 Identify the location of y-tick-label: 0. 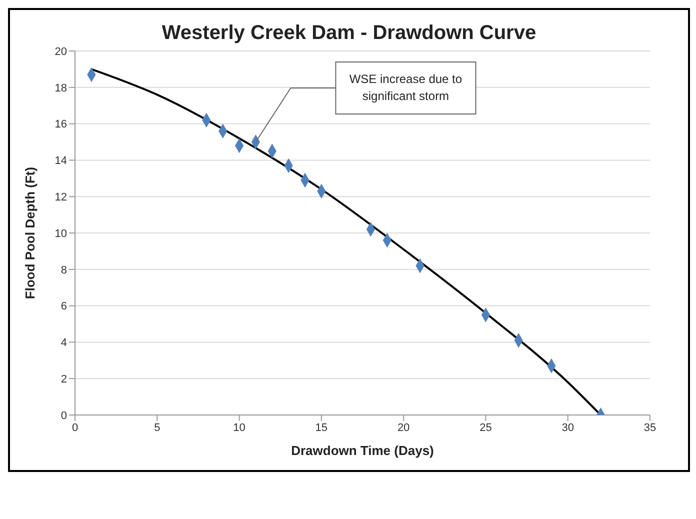
(63, 416).